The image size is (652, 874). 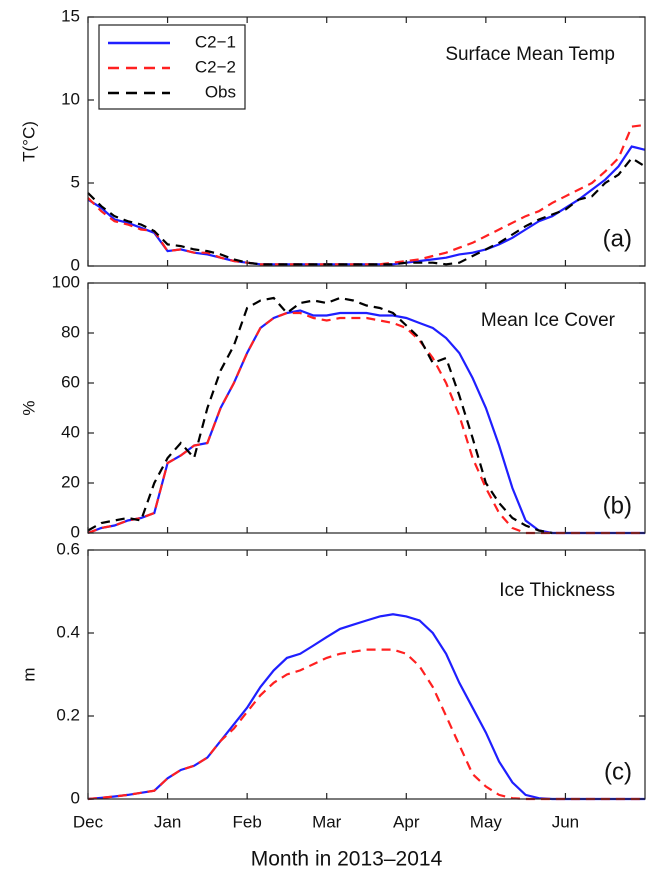 What do you see at coordinates (565, 821) in the screenshot?
I see `x-tick-label: Jun` at bounding box center [565, 821].